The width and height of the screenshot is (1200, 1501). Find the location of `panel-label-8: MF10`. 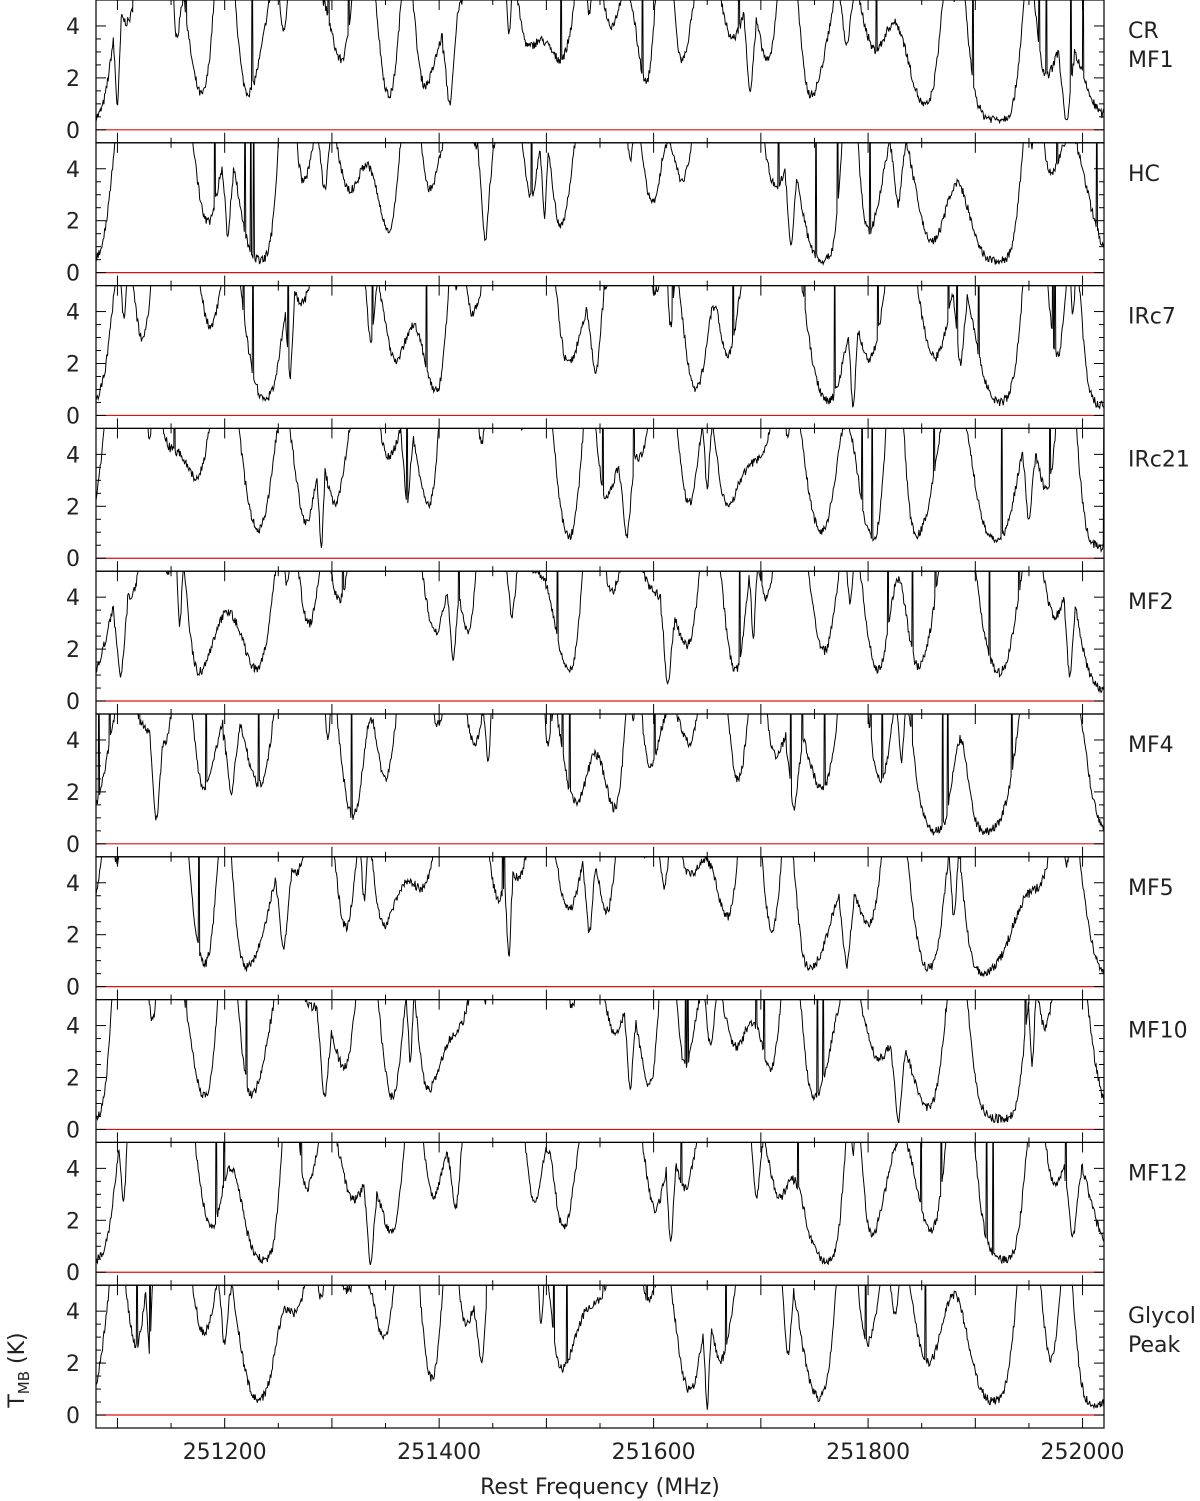

panel-label-8: MF10 is located at coordinates (1158, 1031).